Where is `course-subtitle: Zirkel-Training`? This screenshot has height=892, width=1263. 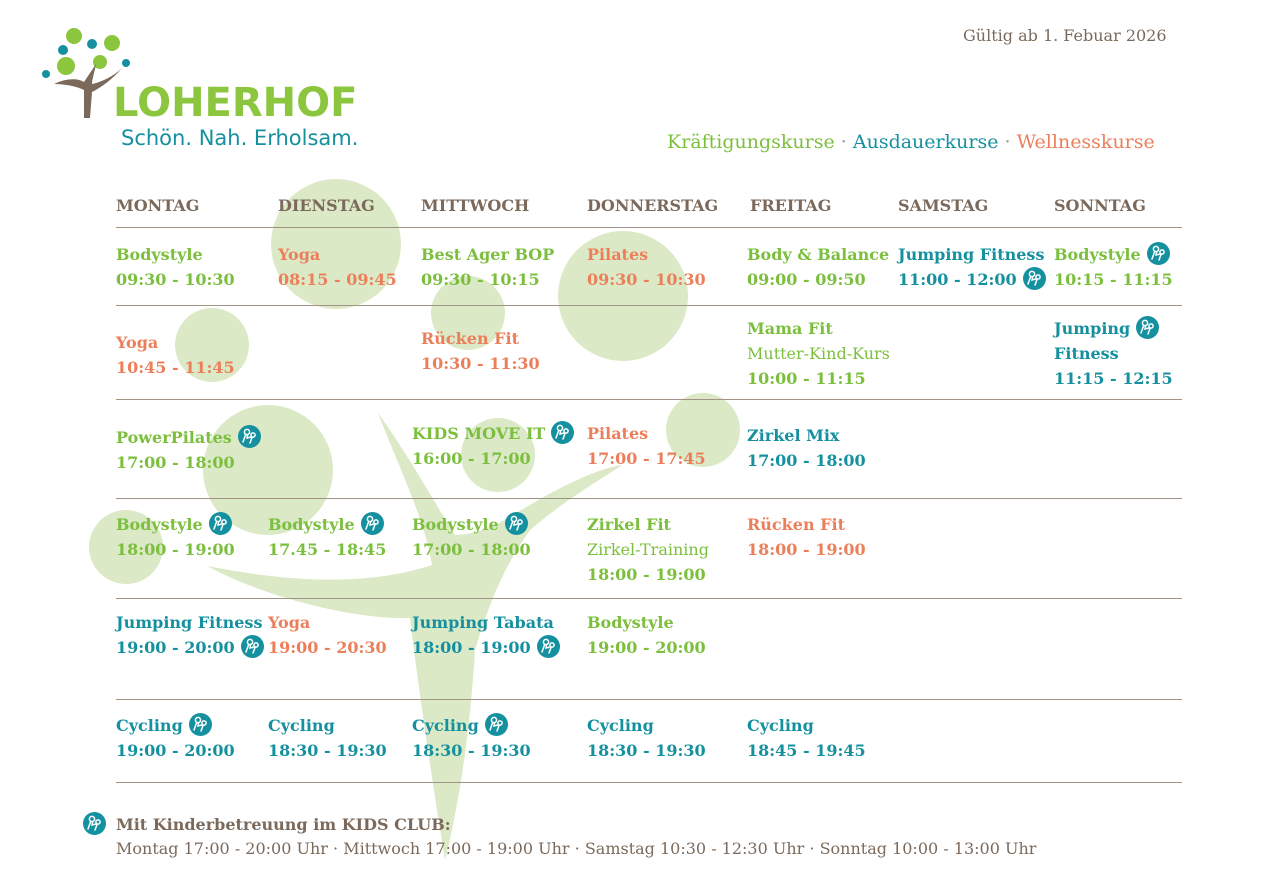 course-subtitle: Zirkel-Training is located at coordinates (648, 549).